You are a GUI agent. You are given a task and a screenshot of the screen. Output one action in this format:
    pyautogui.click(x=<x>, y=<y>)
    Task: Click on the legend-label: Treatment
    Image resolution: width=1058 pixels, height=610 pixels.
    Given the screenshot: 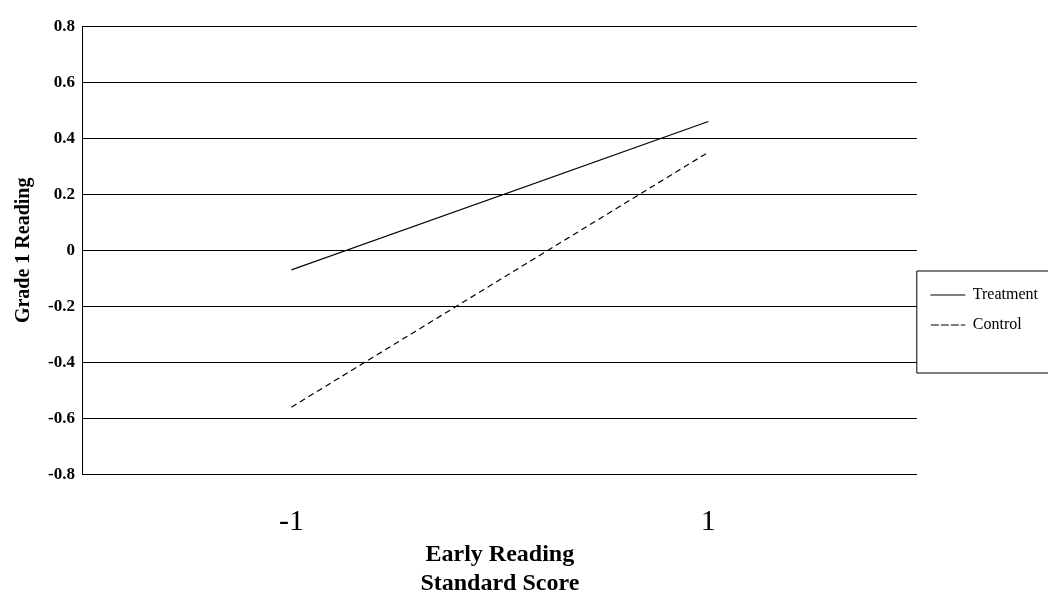 What is the action you would take?
    pyautogui.click(x=1005, y=294)
    